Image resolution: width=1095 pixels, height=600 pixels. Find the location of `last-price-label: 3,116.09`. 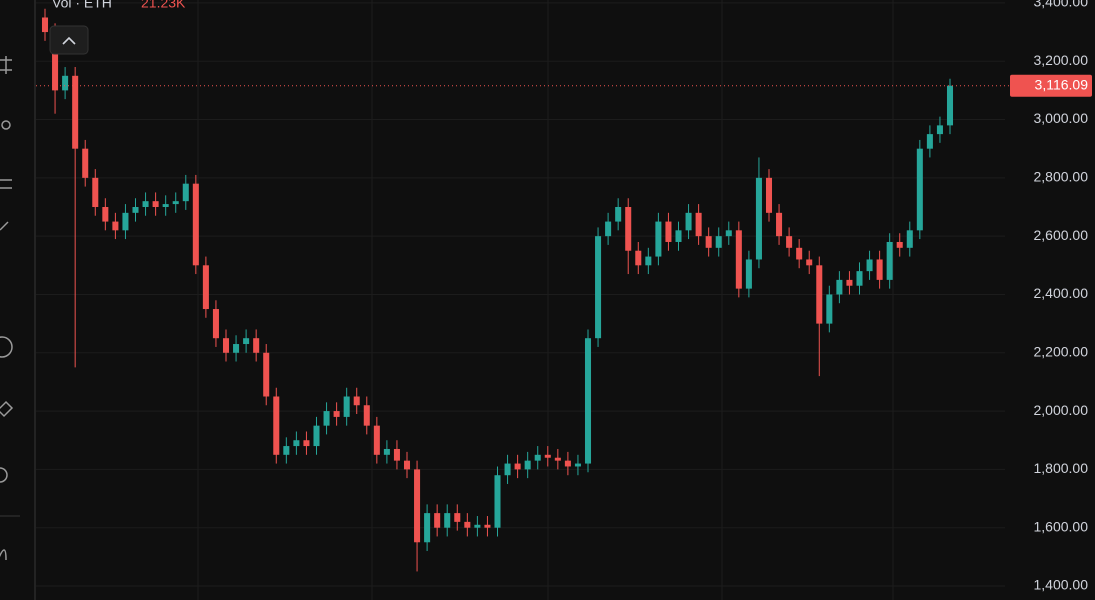

last-price-label: 3,116.09 is located at coordinates (1062, 84).